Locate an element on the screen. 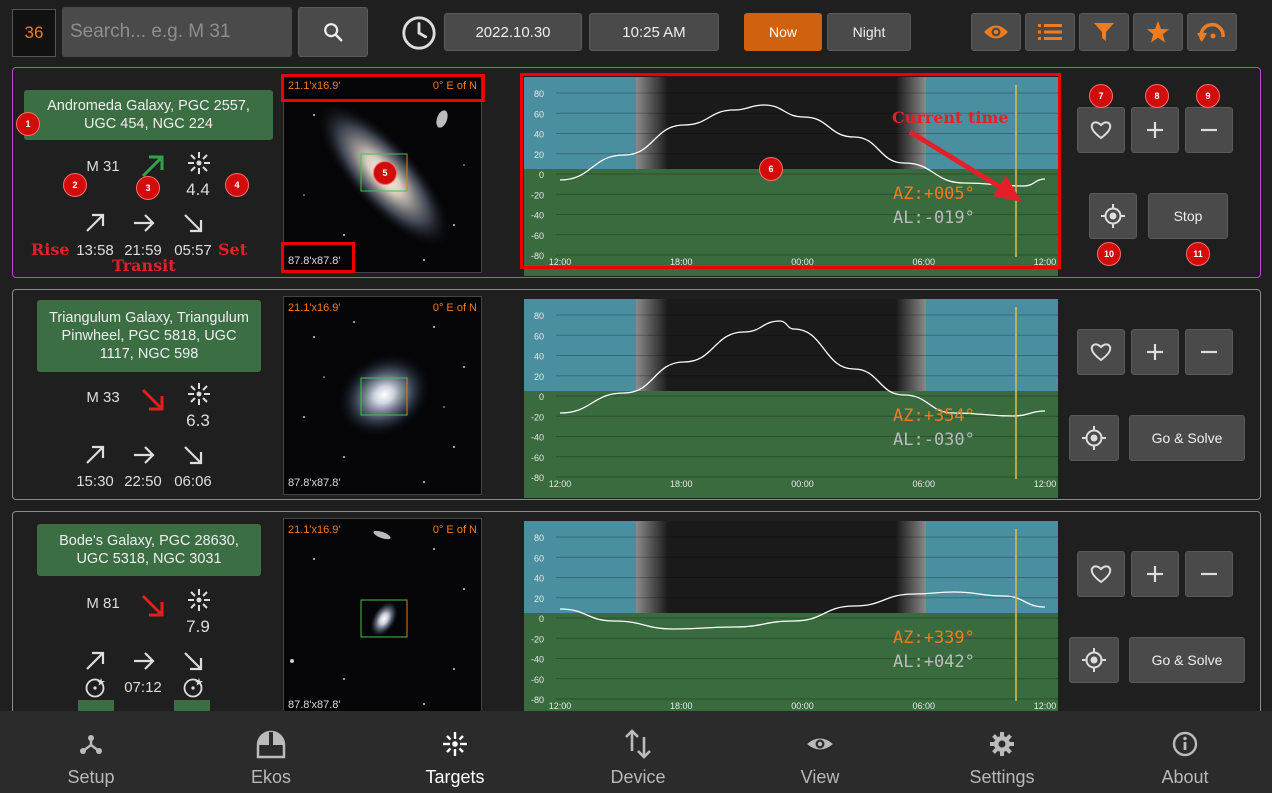 Image resolution: width=1272 pixels, height=793 pixels. nav-settings: Settings is located at coordinates (1002, 752).